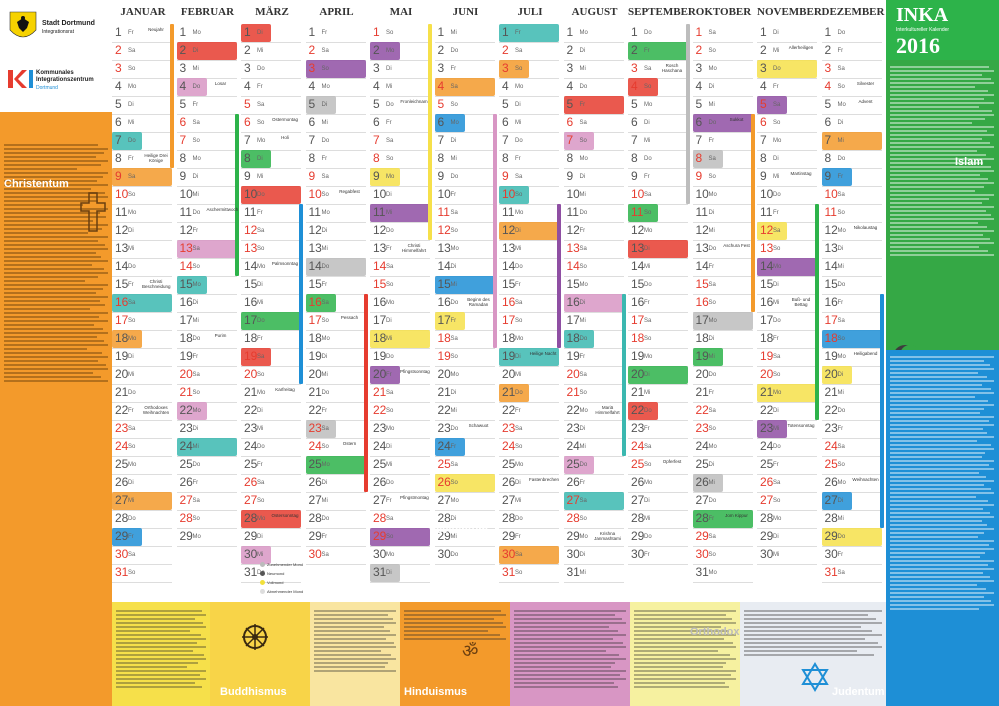  Describe the element at coordinates (271, 519) in the screenshot. I see `day-cell: 28 Mo` at that location.